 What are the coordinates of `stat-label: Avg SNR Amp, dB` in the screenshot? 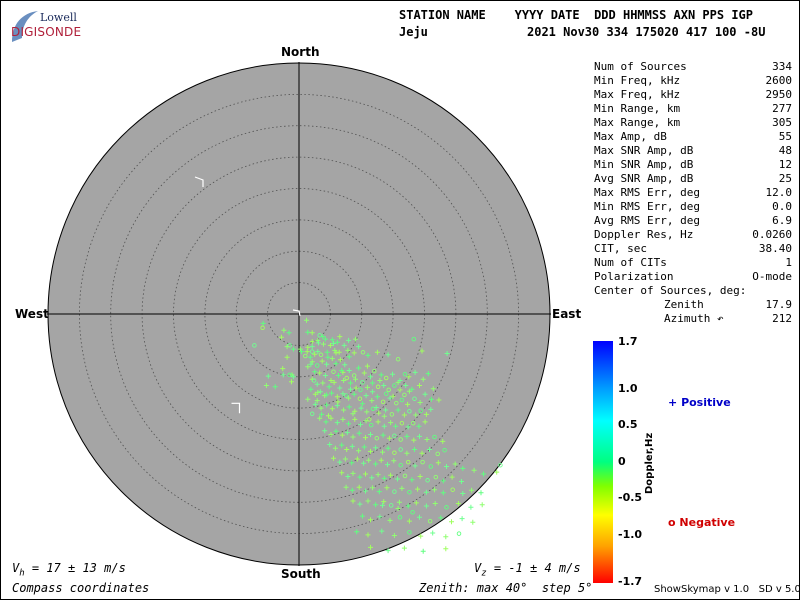 It's located at (644, 178).